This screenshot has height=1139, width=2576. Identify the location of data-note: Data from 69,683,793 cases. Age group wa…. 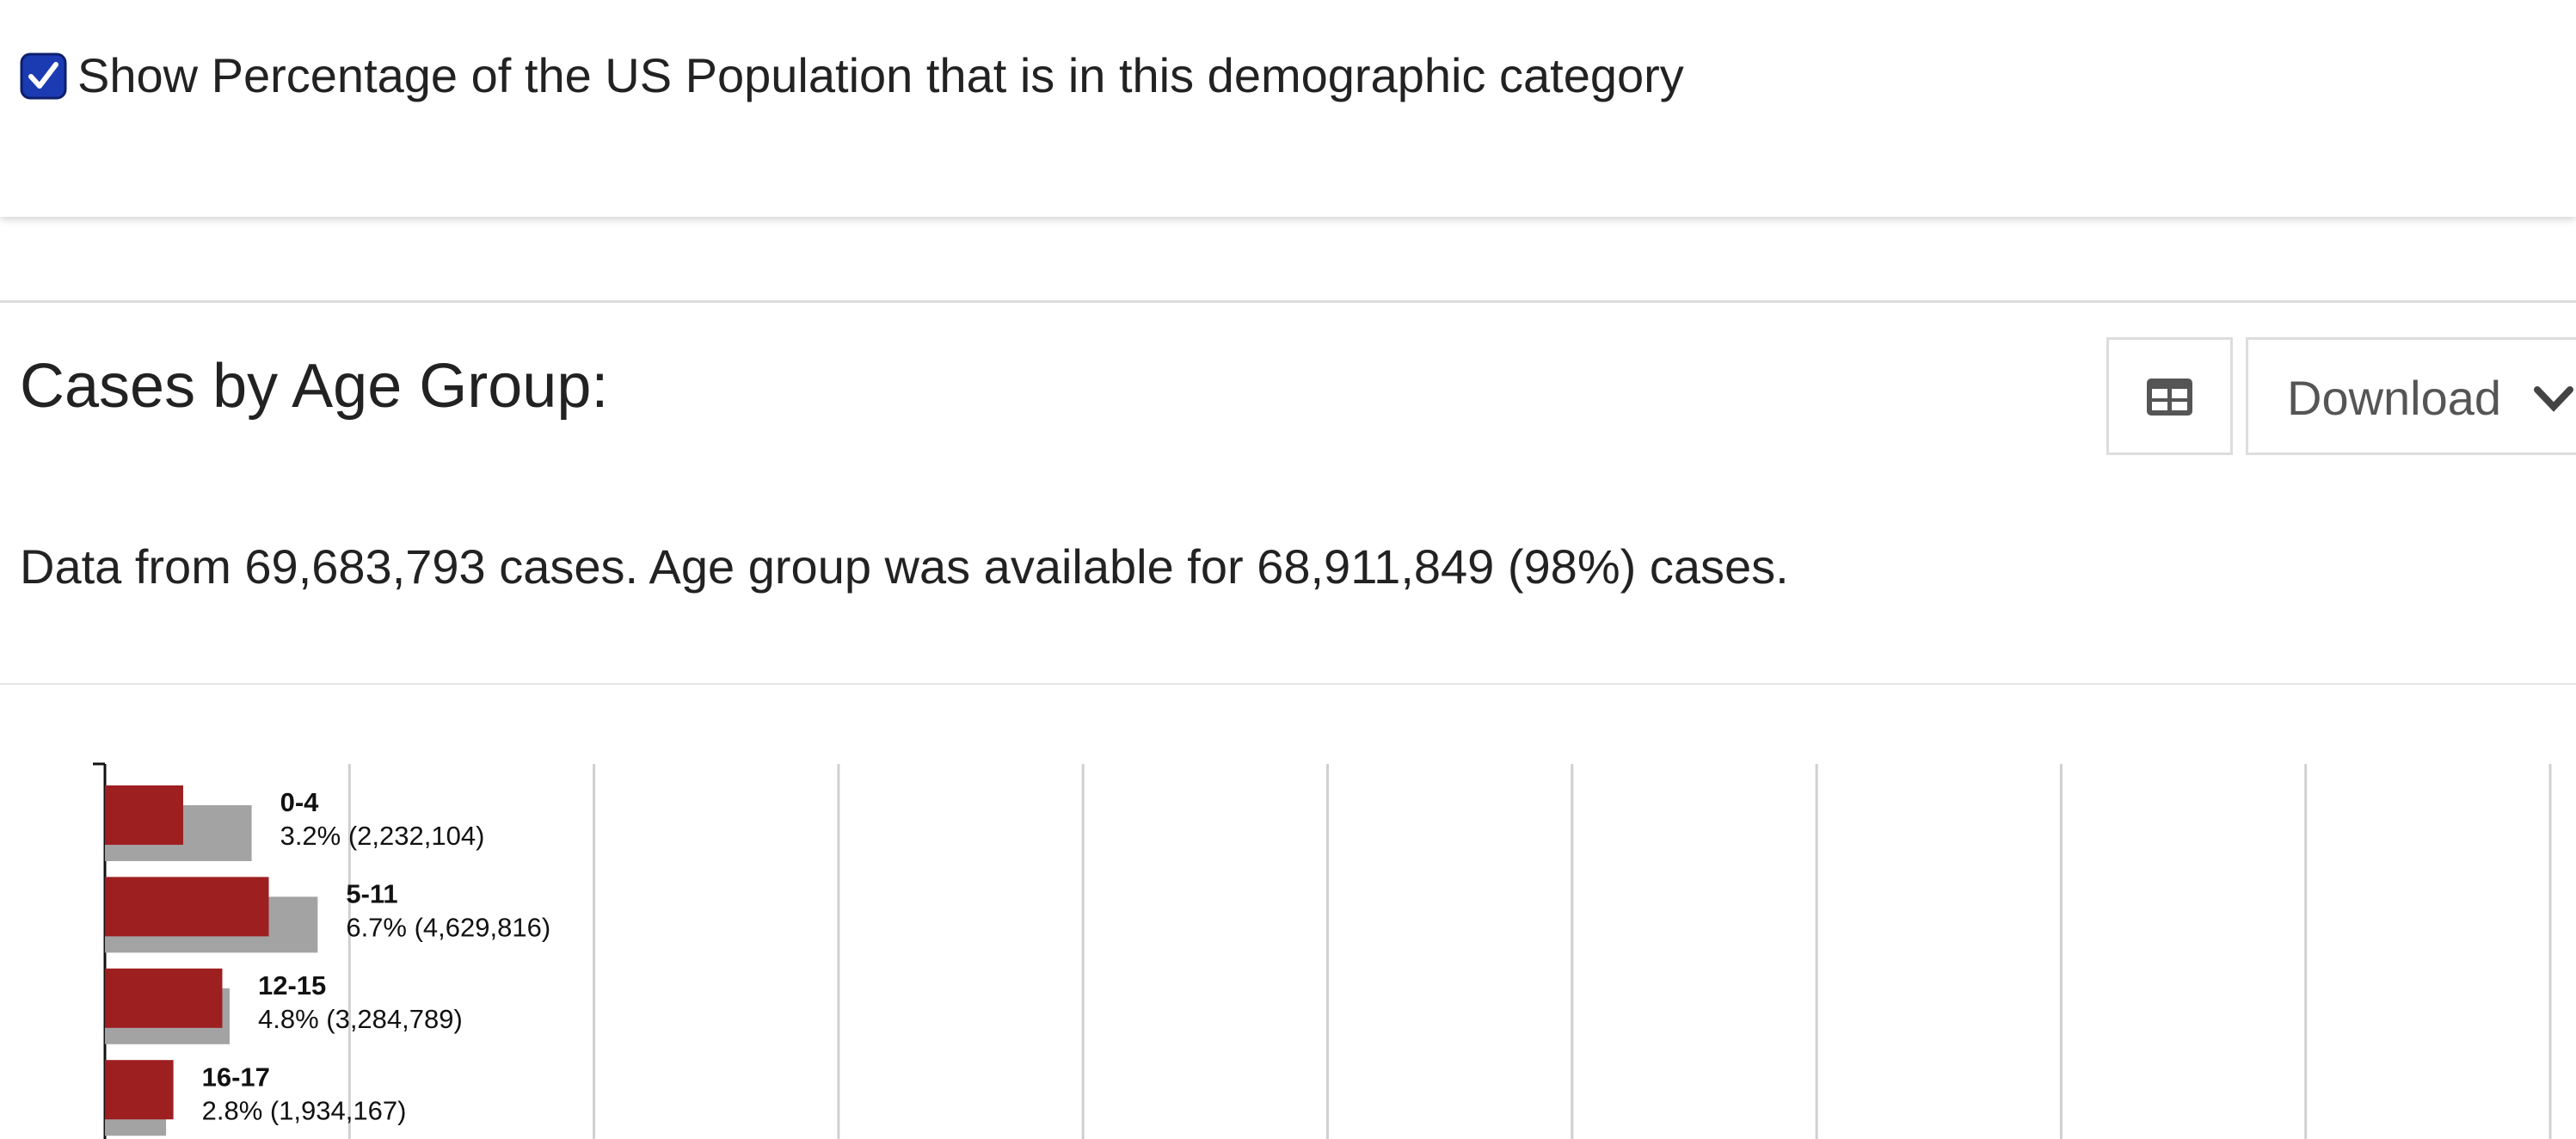
(904, 566).